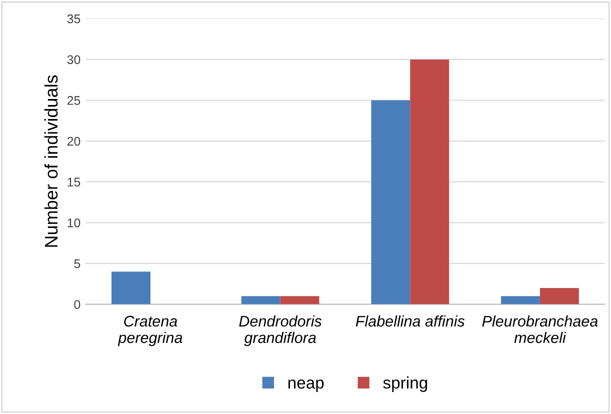 This screenshot has height=414, width=611. Describe the element at coordinates (540, 329) in the screenshot. I see `x-tick-label: Pleurobranchaea meckeli` at that location.